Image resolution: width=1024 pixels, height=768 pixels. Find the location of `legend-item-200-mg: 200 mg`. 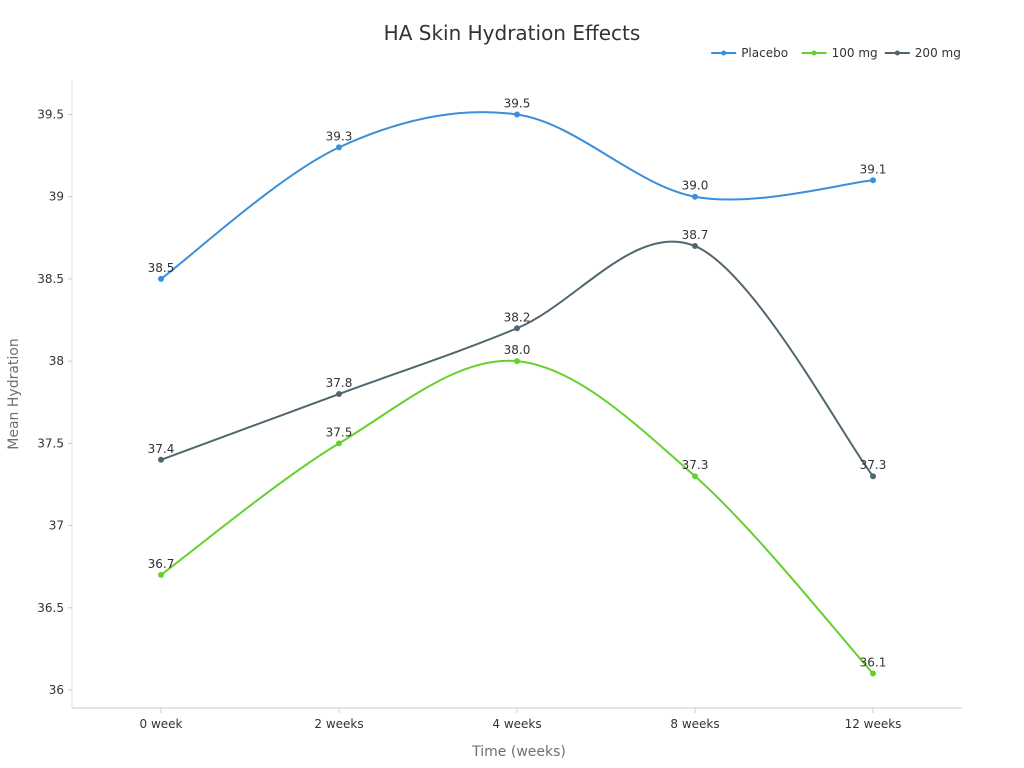

legend-item-200-mg: 200 mg is located at coordinates (922, 53).